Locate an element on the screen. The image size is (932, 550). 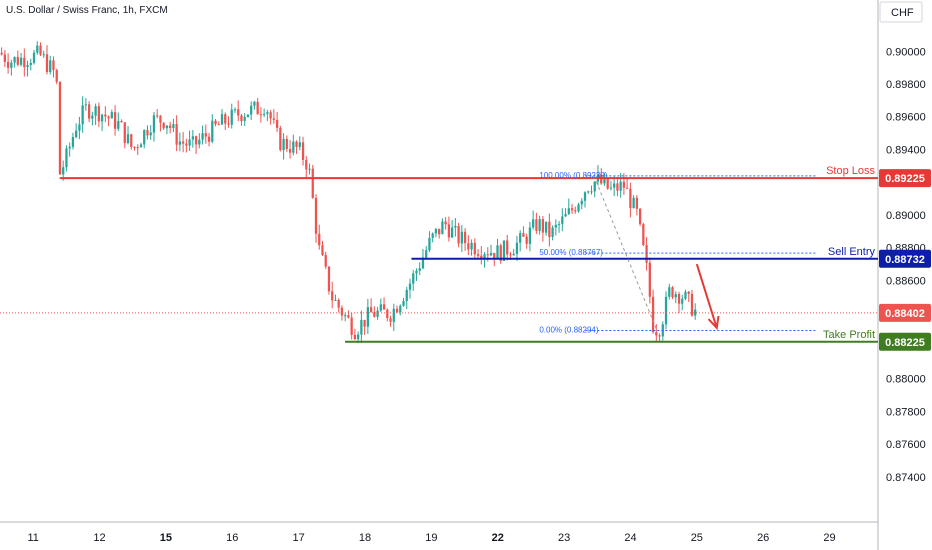
y-tick-label: 0.88600 is located at coordinates (906, 281).